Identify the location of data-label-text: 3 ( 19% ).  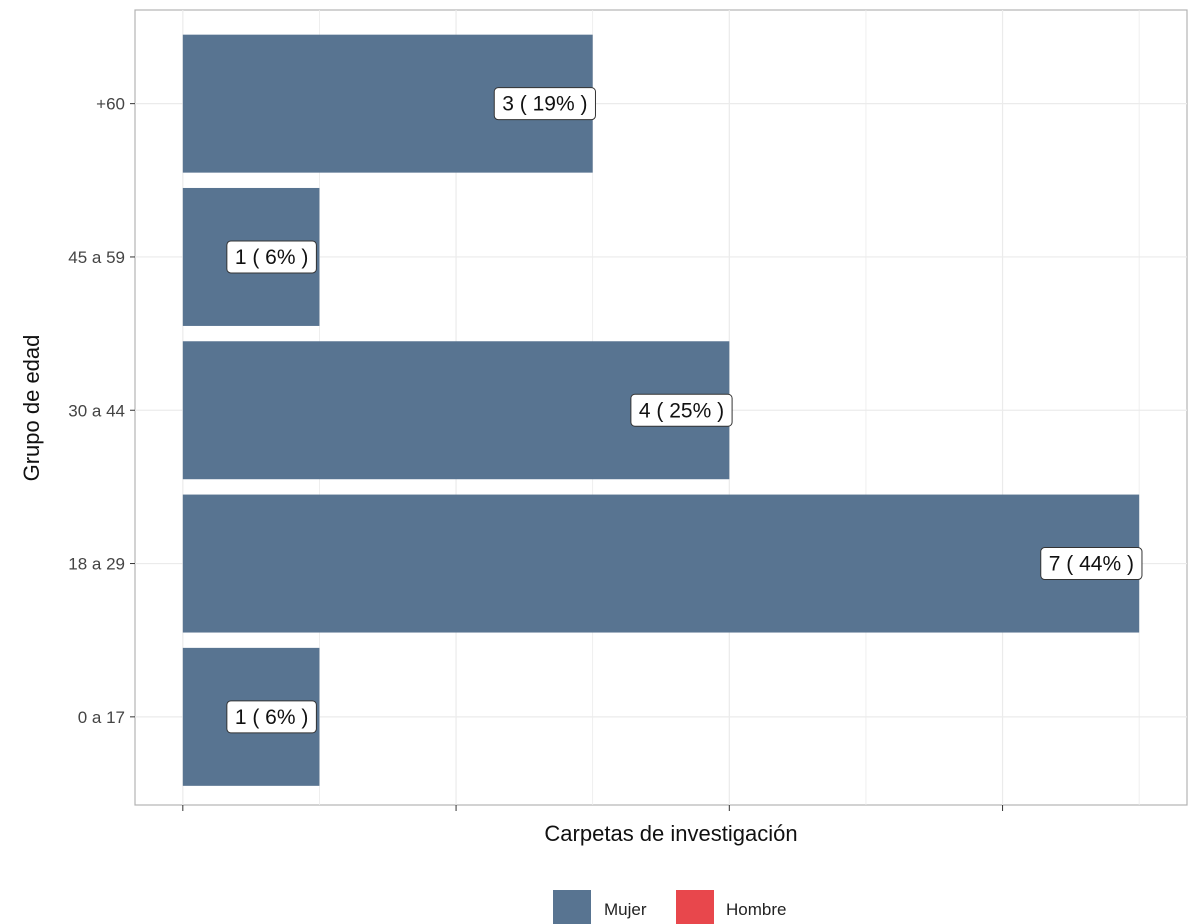
(544, 104).